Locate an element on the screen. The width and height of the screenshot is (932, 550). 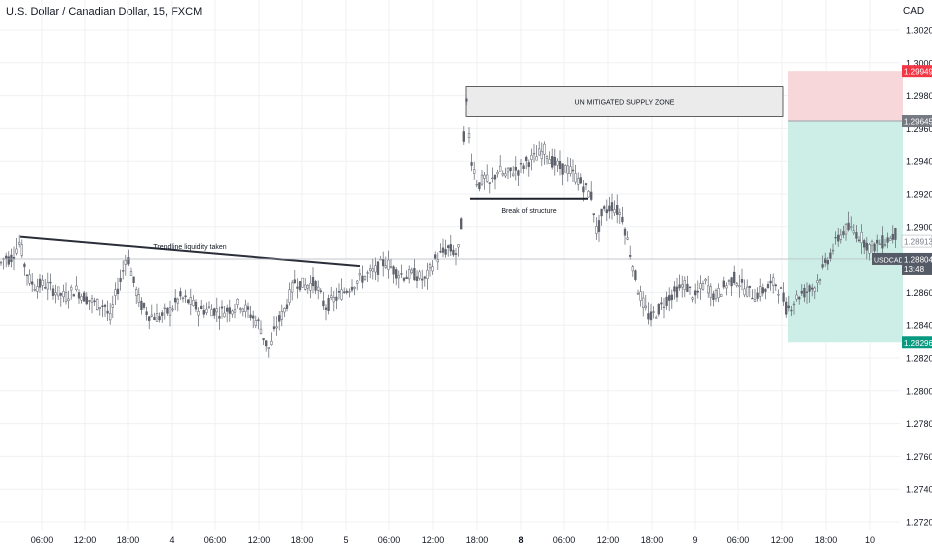
y-tick-label: 1.29800 is located at coordinates (919, 96).